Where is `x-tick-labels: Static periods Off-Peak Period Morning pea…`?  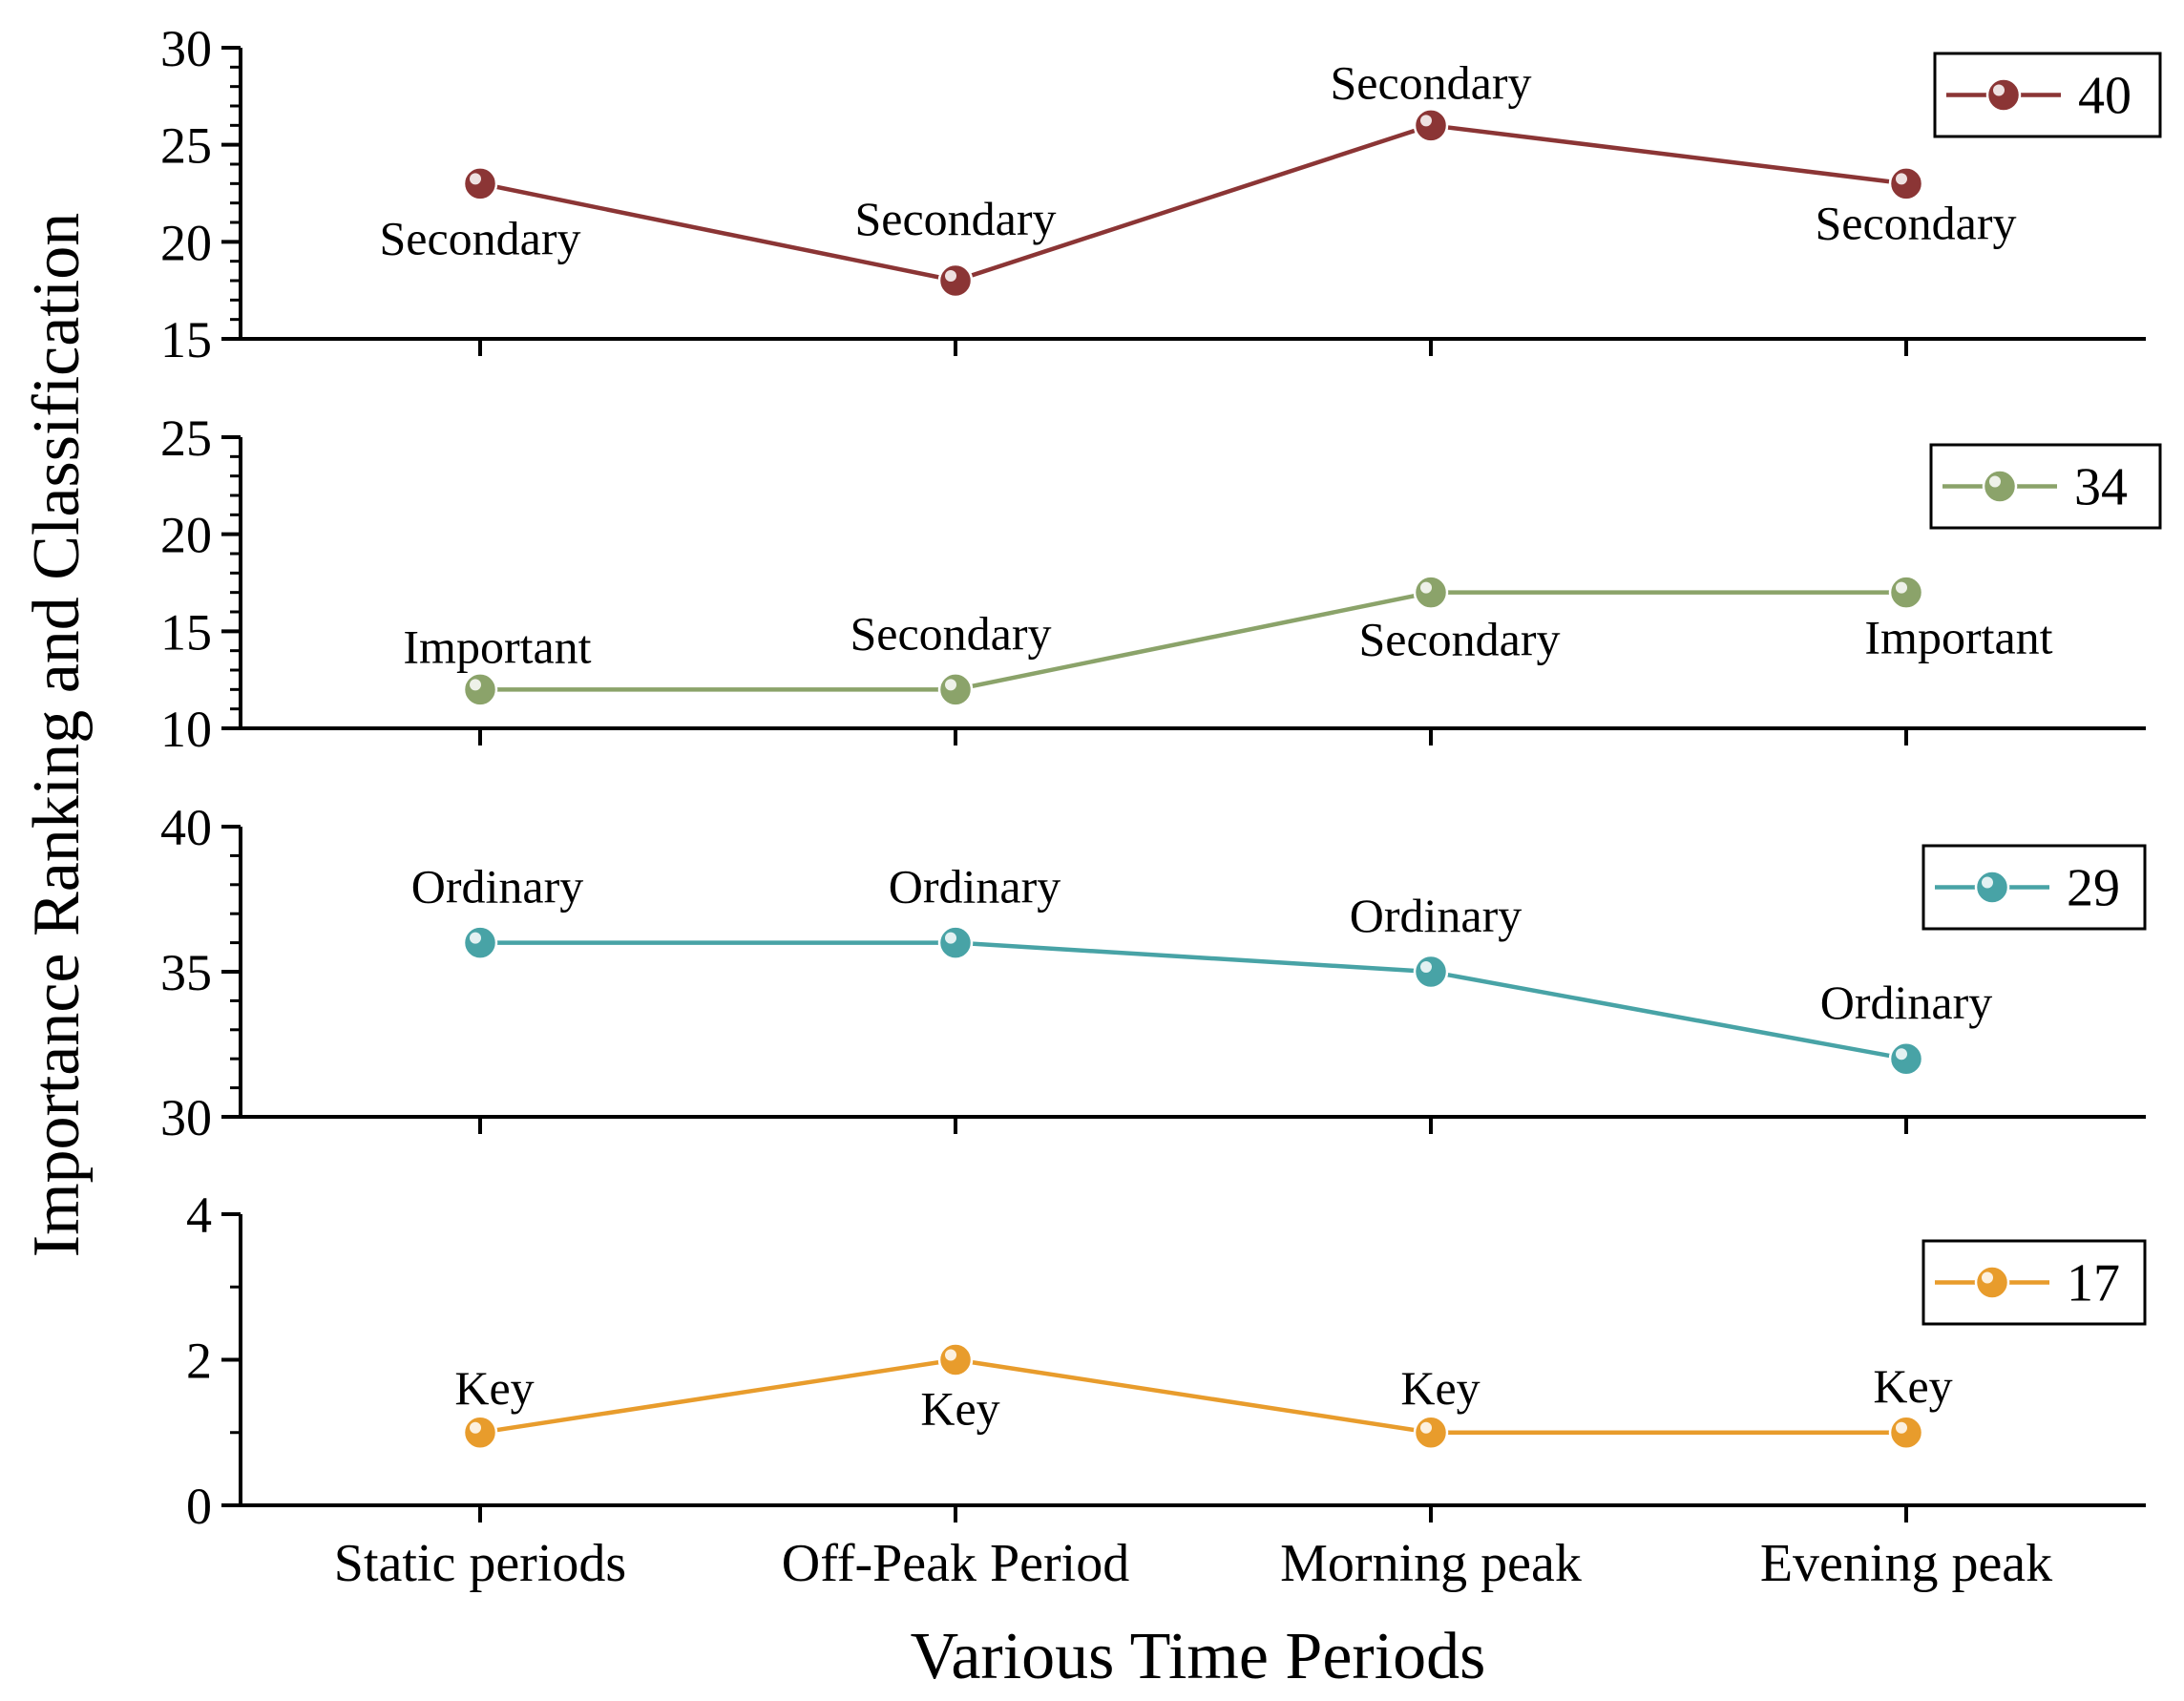
x-tick-labels: Static periods Off-Peak Period Morning pea… is located at coordinates (1193, 1563).